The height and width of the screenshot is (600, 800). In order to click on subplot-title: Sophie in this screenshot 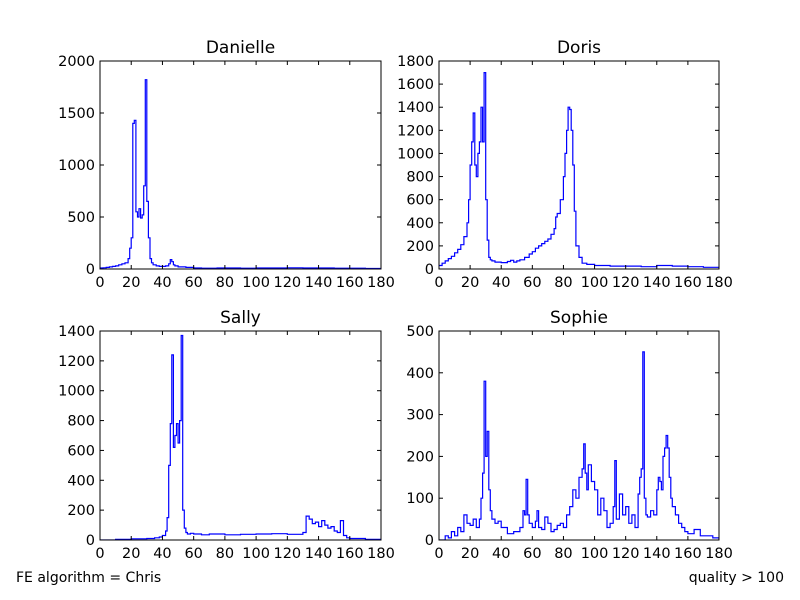, I will do `click(579, 318)`.